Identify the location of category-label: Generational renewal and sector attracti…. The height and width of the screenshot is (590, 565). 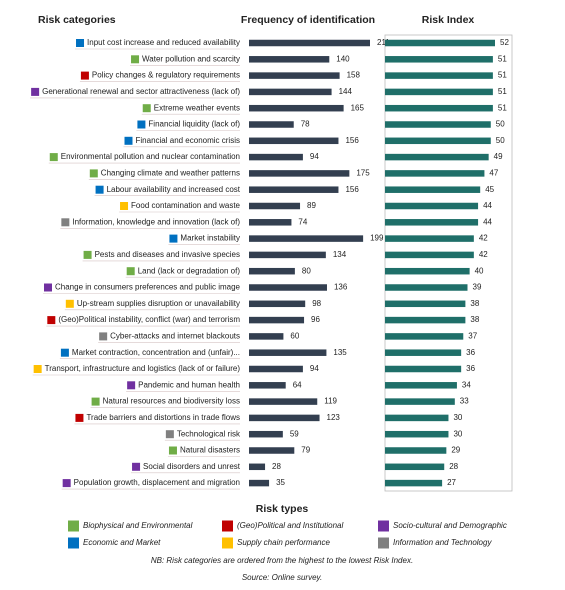
(141, 91).